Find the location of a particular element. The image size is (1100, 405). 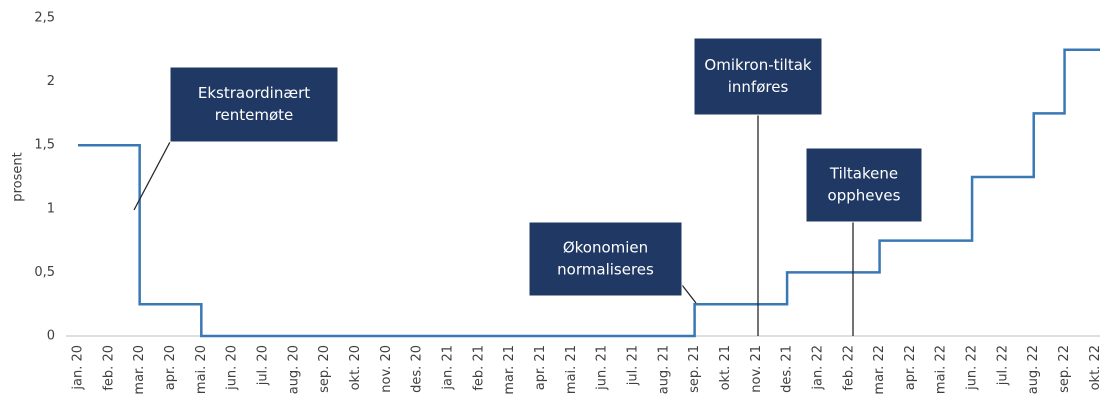

x-tick-label: okt. 21 is located at coordinates (725, 367).